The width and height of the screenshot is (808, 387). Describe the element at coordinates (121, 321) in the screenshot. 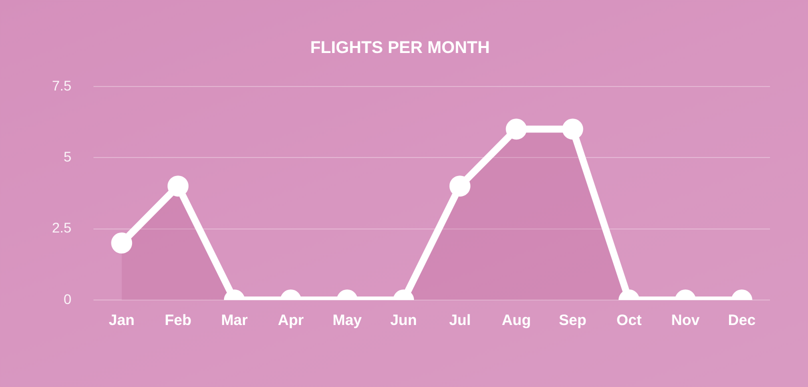

I see `x-tick-label: Jan` at that location.